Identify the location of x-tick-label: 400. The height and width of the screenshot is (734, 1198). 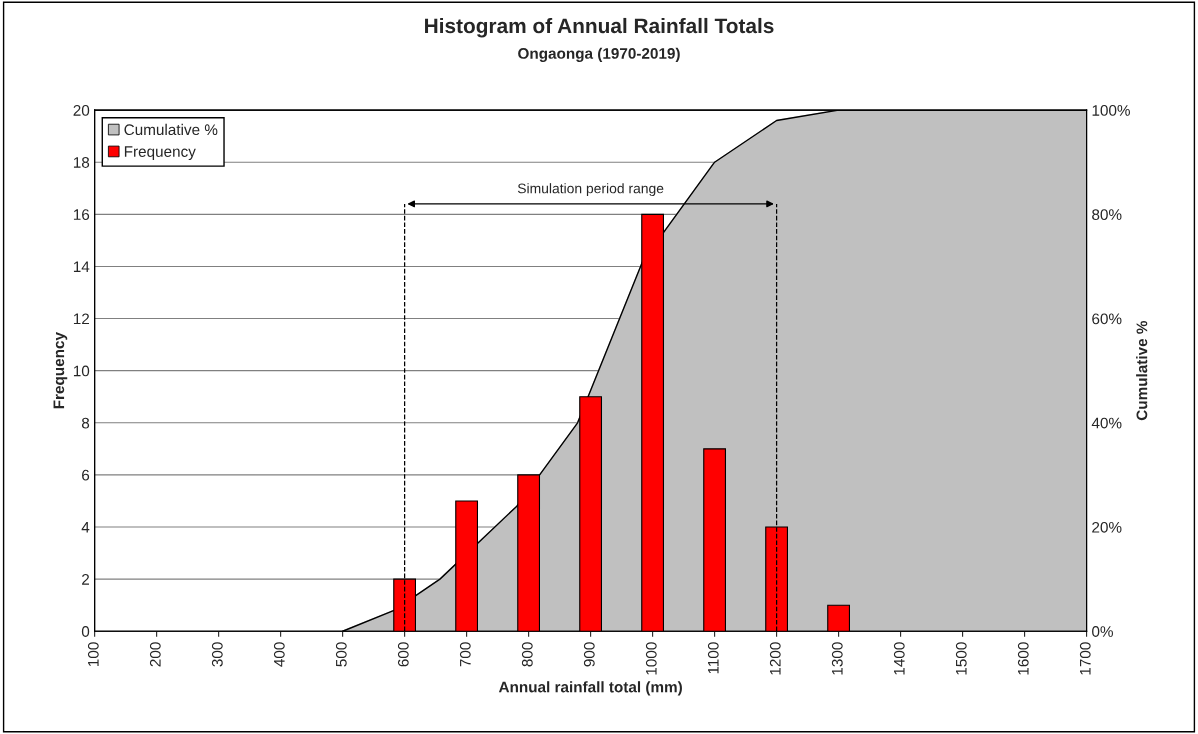
(279, 654).